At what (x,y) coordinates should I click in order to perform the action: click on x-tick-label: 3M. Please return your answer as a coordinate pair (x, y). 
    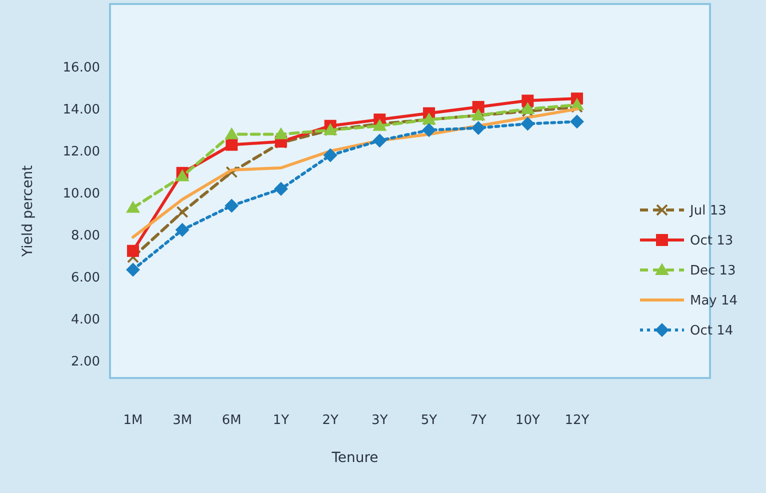
    Looking at the image, I should click on (182, 420).